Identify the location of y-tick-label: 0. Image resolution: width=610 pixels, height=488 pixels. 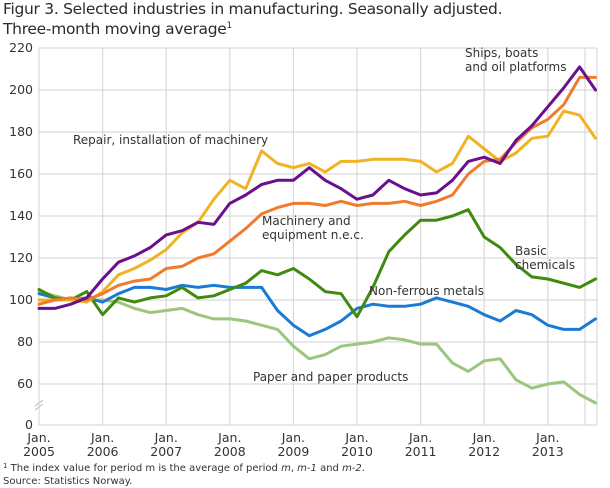
(29, 424).